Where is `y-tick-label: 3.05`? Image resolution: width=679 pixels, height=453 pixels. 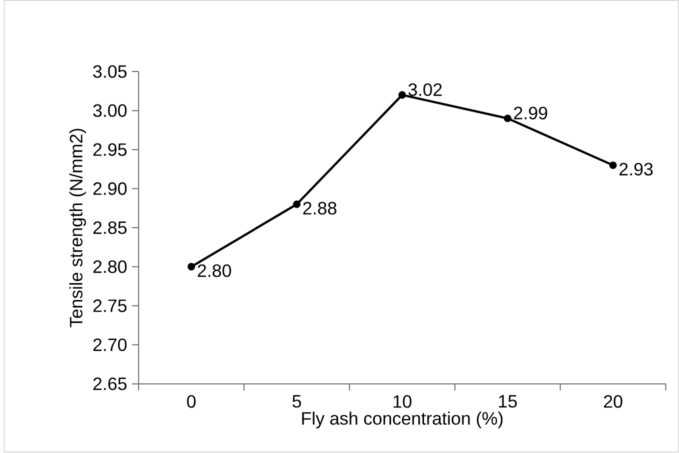
y-tick-label: 3.05 is located at coordinates (110, 71).